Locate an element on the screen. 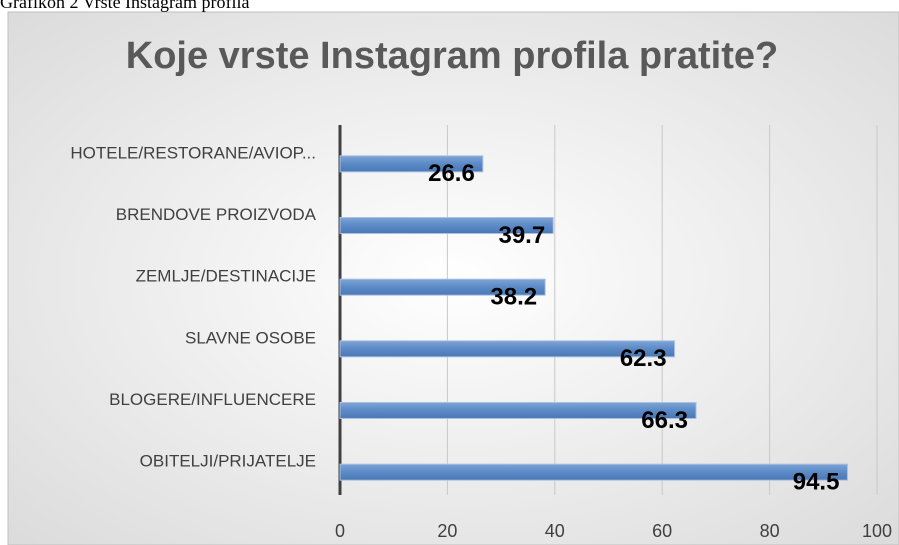 This screenshot has height=545, width=899. x-tick-label: 20 is located at coordinates (447, 531).